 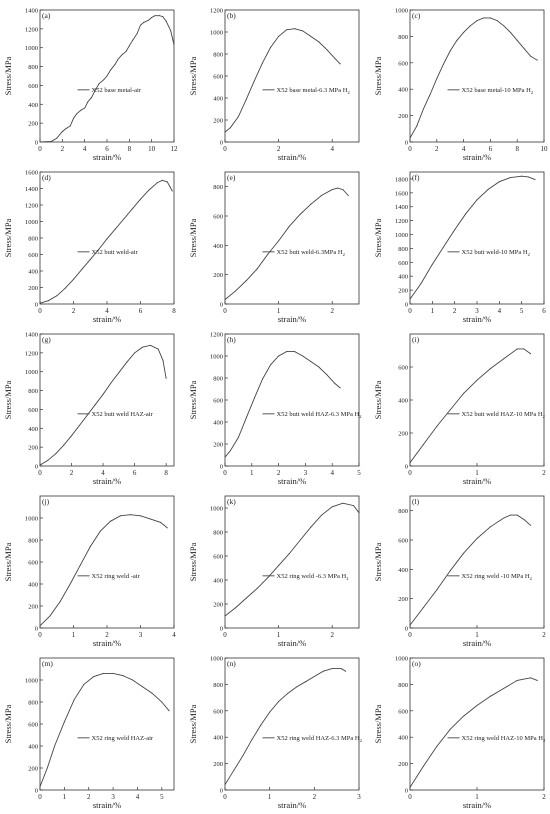 What do you see at coordinates (47, 663) in the screenshot?
I see `panel-label: (m)` at bounding box center [47, 663].